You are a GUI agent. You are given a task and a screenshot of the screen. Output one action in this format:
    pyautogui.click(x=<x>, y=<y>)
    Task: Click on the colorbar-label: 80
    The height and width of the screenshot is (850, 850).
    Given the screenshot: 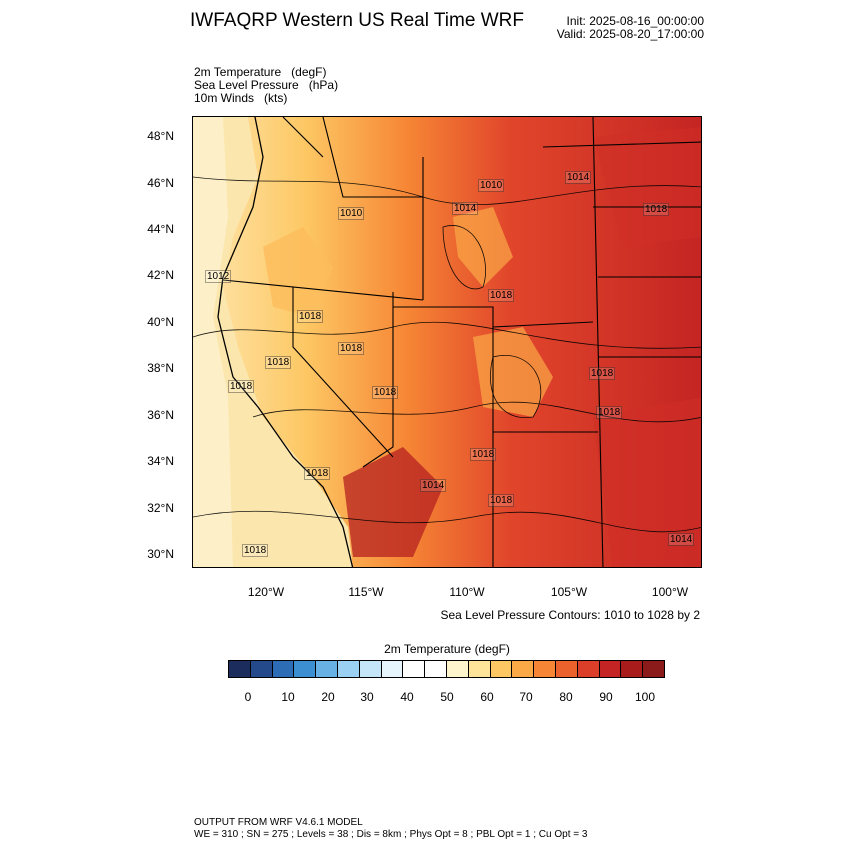 What is the action you would take?
    pyautogui.click(x=566, y=697)
    